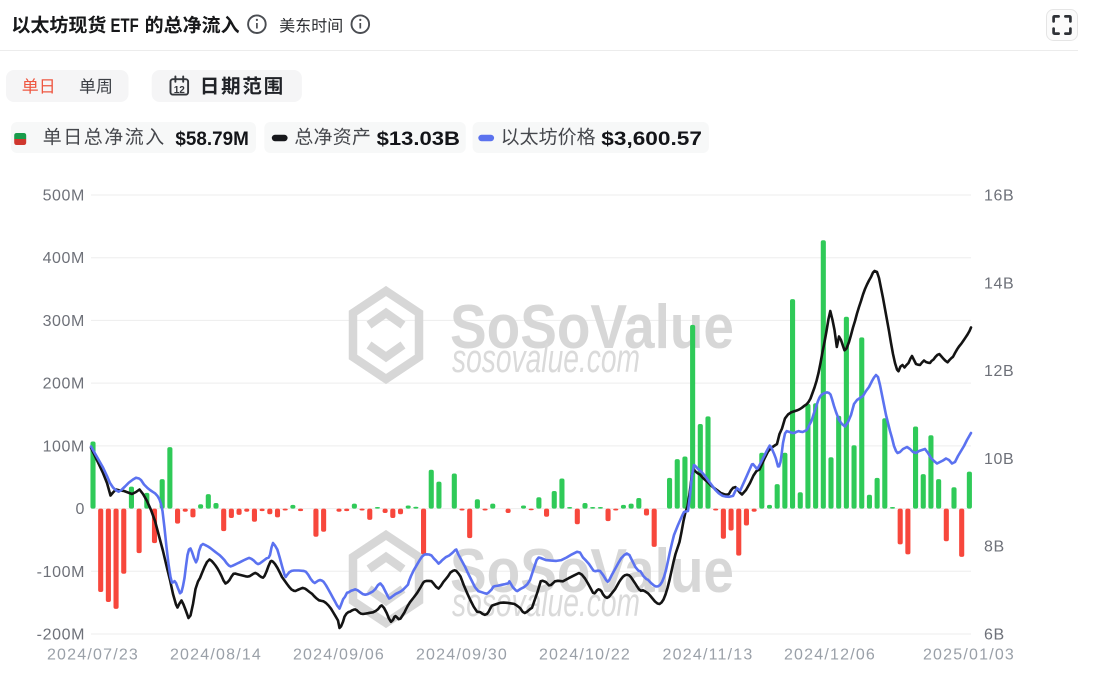  Describe the element at coordinates (81, 509) in the screenshot. I see `svg-text: 0` at that location.